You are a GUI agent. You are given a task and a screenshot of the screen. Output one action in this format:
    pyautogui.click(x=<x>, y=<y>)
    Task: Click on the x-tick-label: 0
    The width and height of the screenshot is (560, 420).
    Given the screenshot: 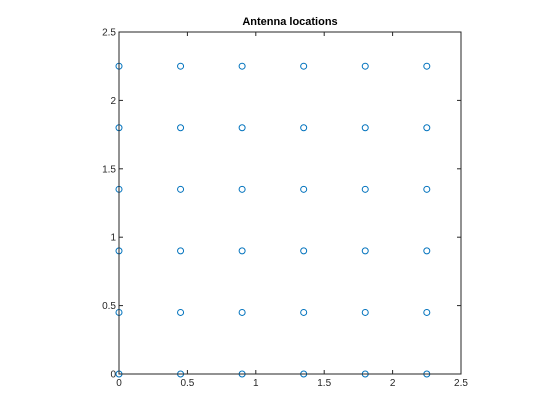 What is the action you would take?
    pyautogui.click(x=119, y=383)
    